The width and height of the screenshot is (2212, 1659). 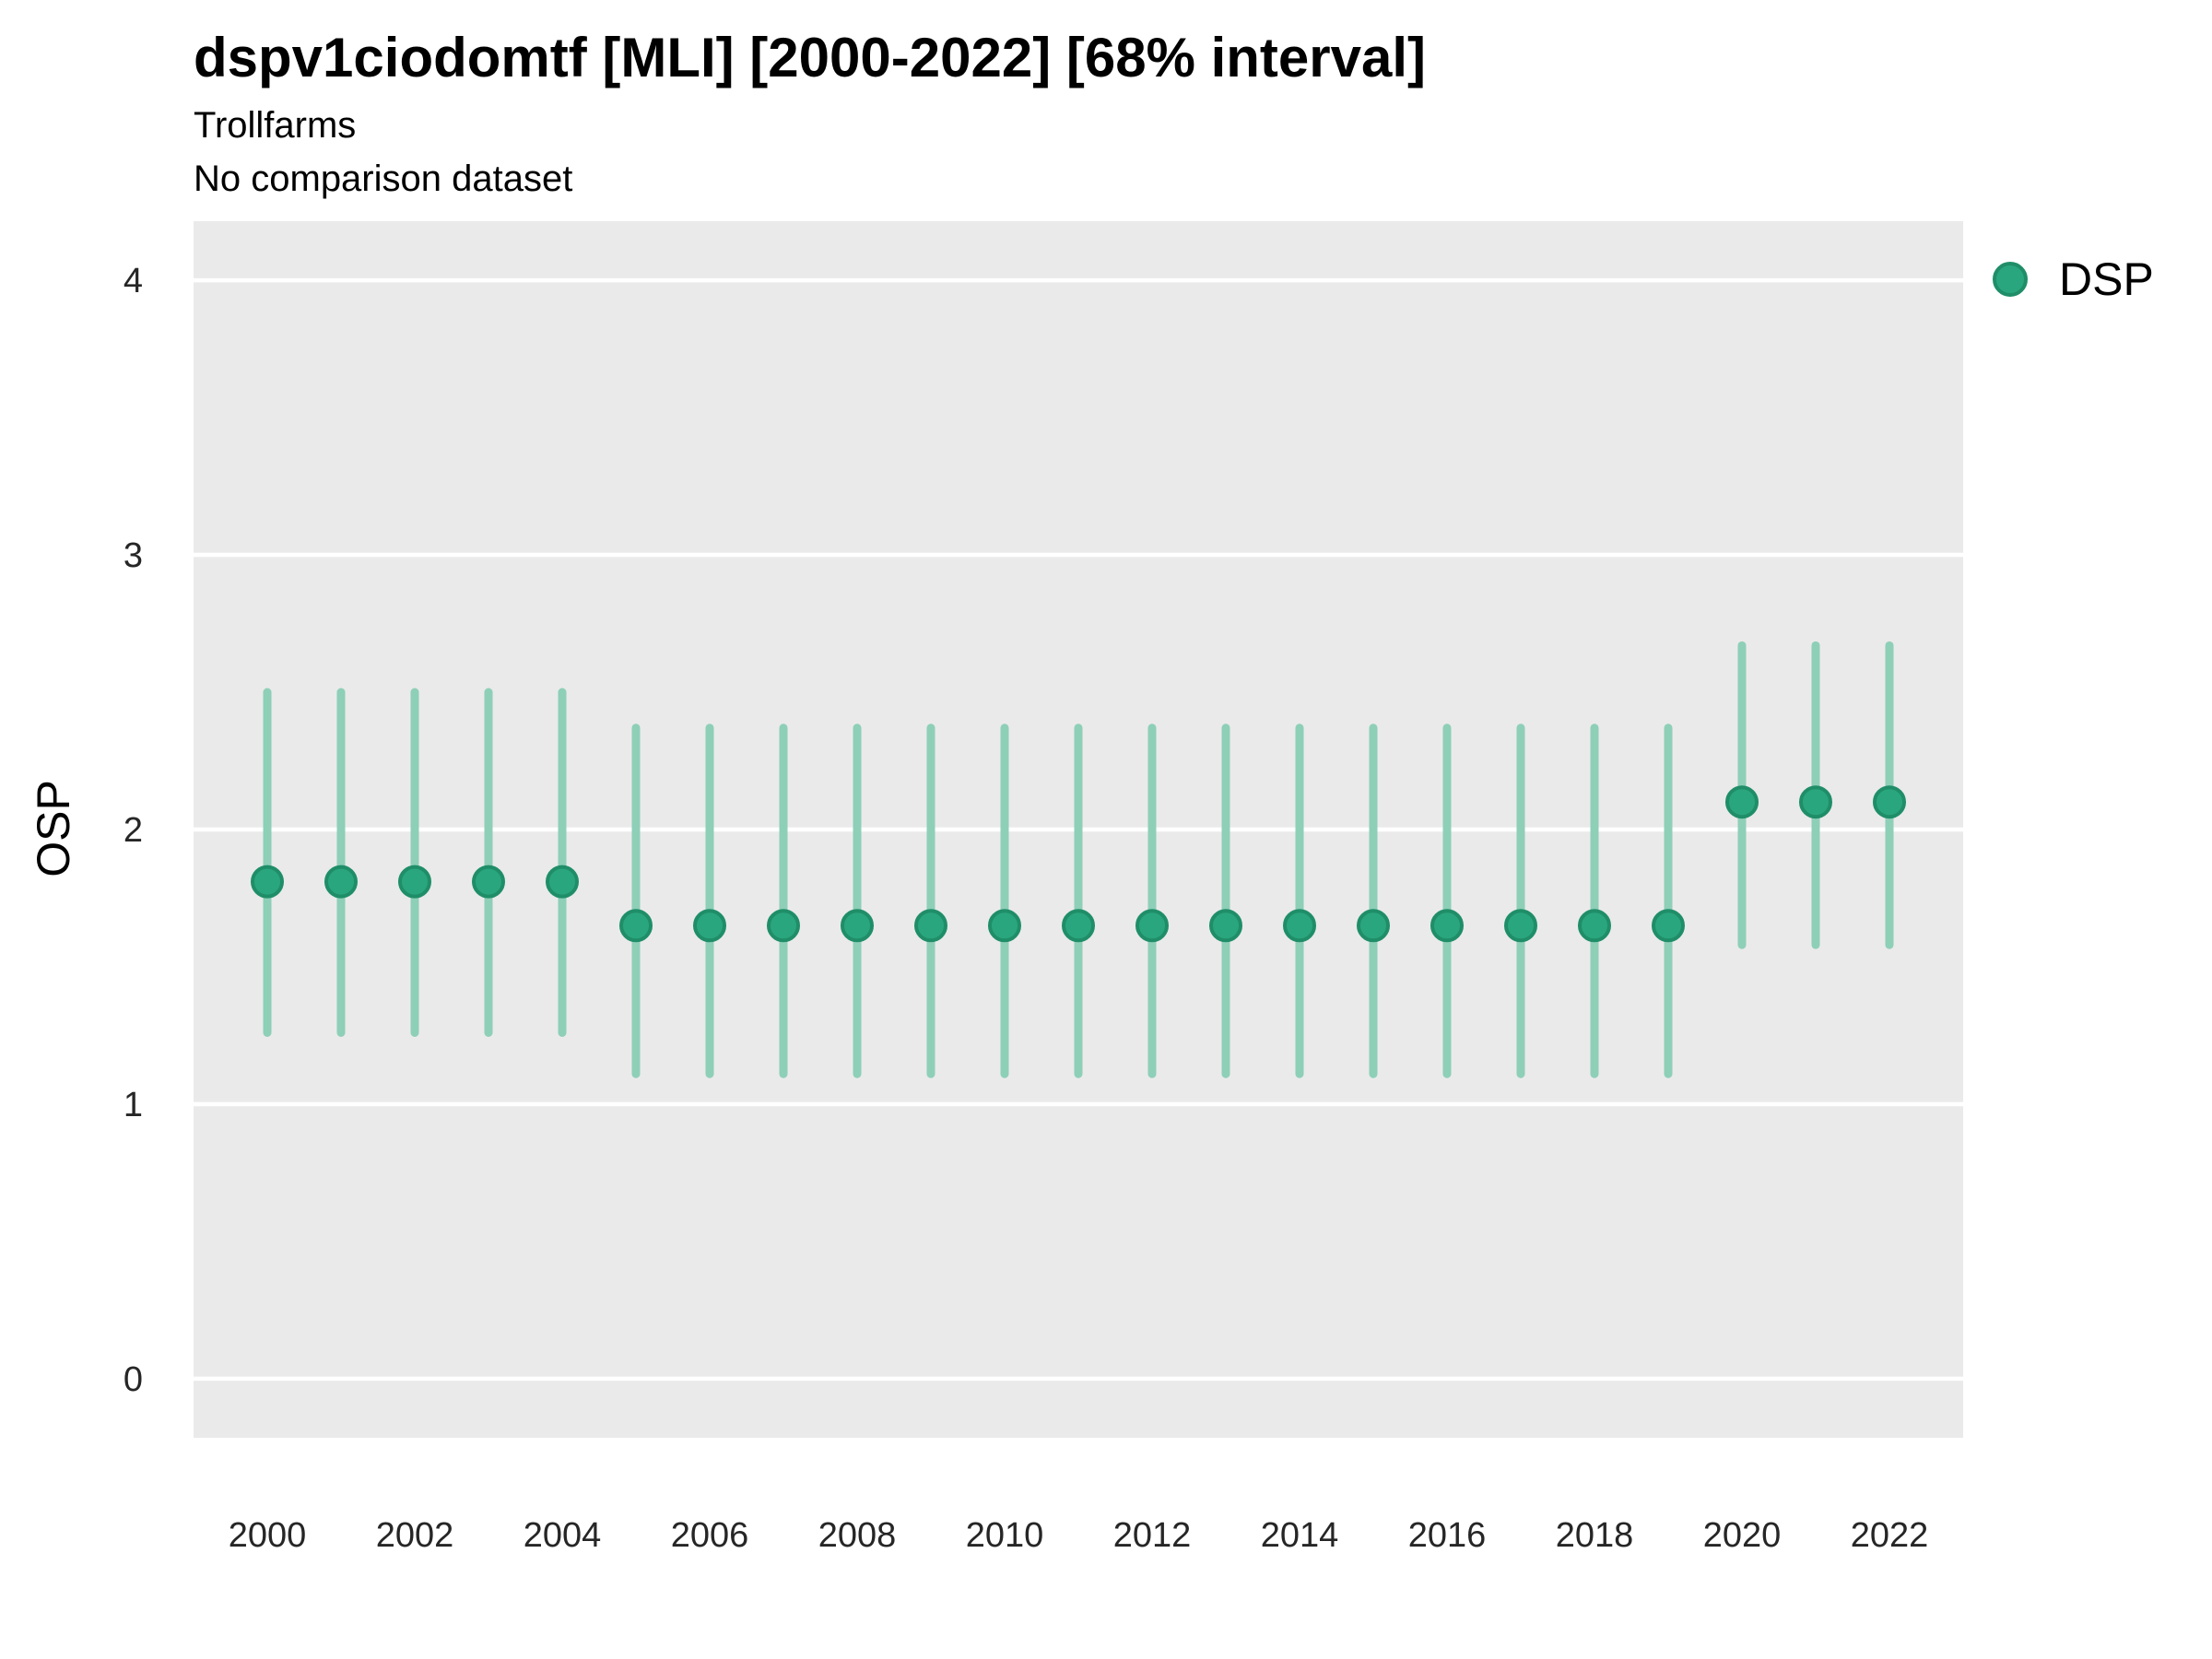 What do you see at coordinates (1078, 926) in the screenshot?
I see `point-marker-2011` at bounding box center [1078, 926].